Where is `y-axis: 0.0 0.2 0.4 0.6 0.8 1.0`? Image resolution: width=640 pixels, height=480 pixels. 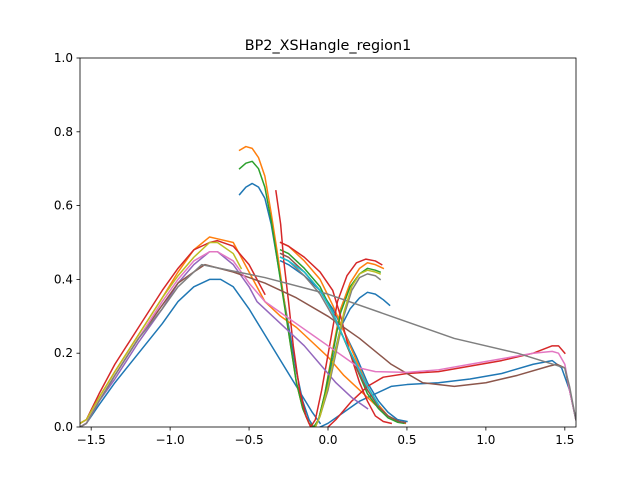
y-axis: 0.0 0.2 0.4 0.6 0.8 1.0 is located at coordinates (67, 242).